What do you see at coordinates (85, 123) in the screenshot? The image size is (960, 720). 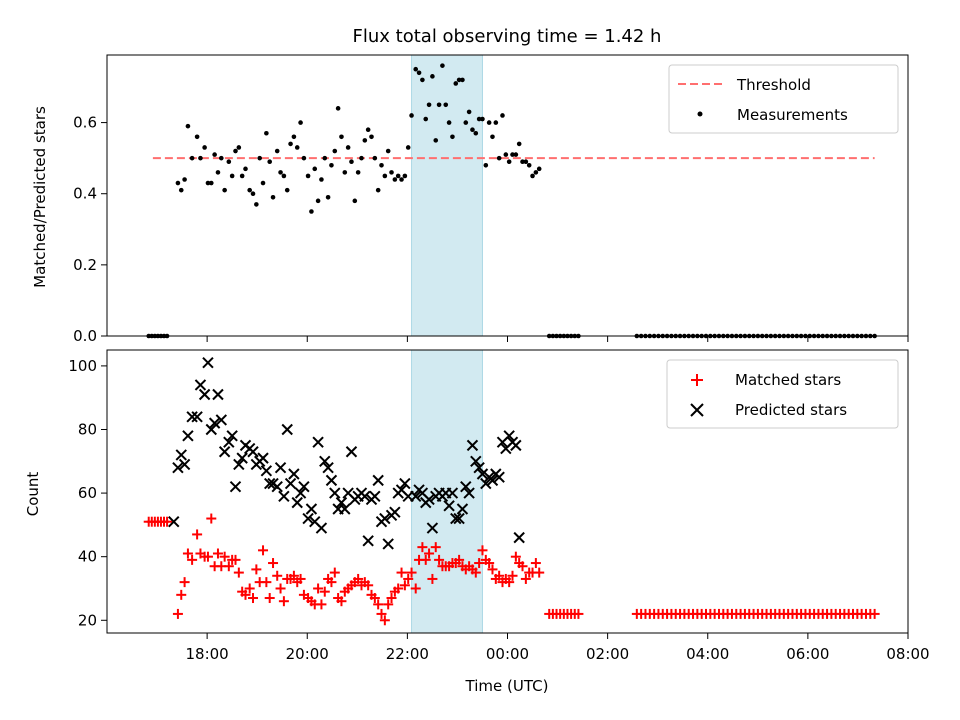 I see `y-tick-label: 0.6` at bounding box center [85, 123].